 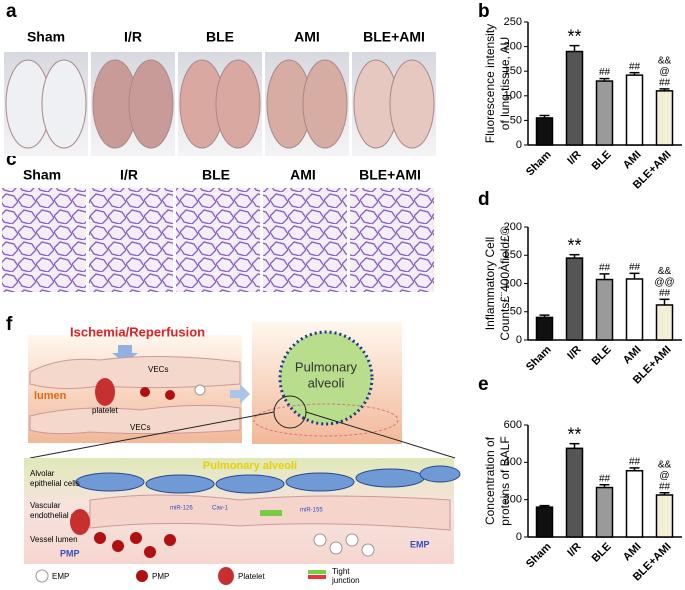 I want to click on label: miR-155, so click(x=311, y=511).